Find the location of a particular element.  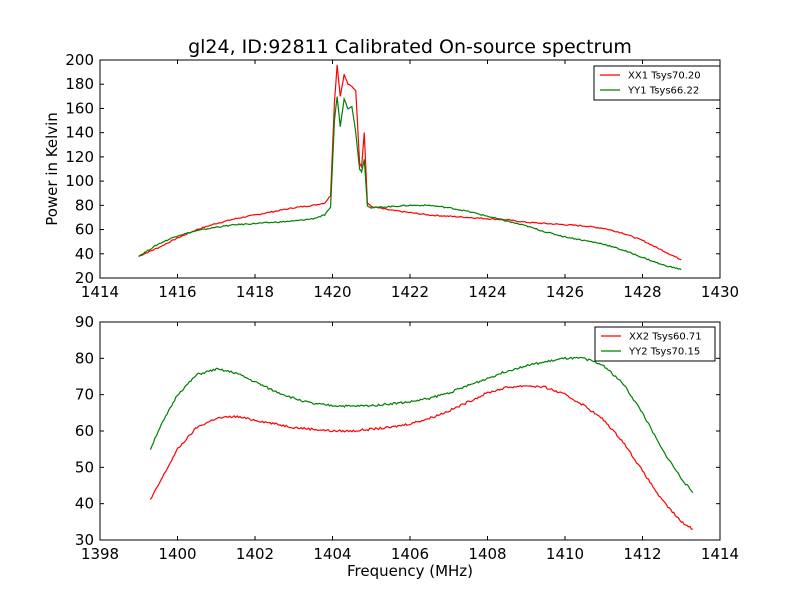

y-tick-label: 100 is located at coordinates (79, 181).